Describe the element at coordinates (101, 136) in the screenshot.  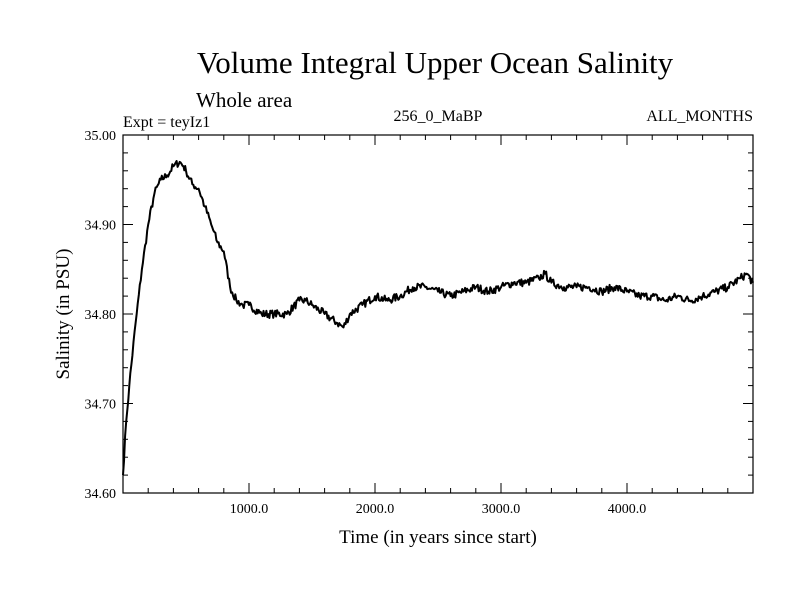
I see `y-tick-label: 35.00` at that location.